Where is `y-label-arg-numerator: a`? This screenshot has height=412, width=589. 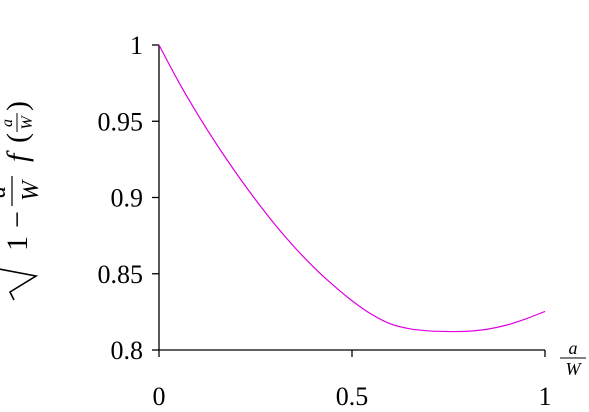
y-label-arg-numerator: a is located at coordinates (8, 123).